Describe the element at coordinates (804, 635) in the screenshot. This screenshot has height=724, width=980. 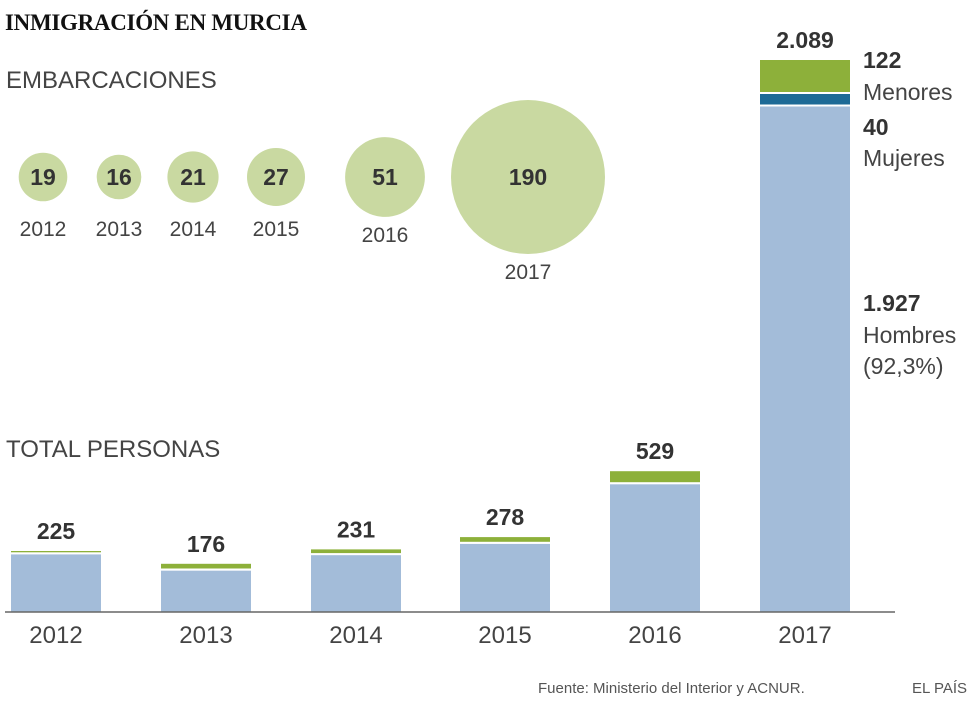
I see `bar-year-label-2017: 2017` at that location.